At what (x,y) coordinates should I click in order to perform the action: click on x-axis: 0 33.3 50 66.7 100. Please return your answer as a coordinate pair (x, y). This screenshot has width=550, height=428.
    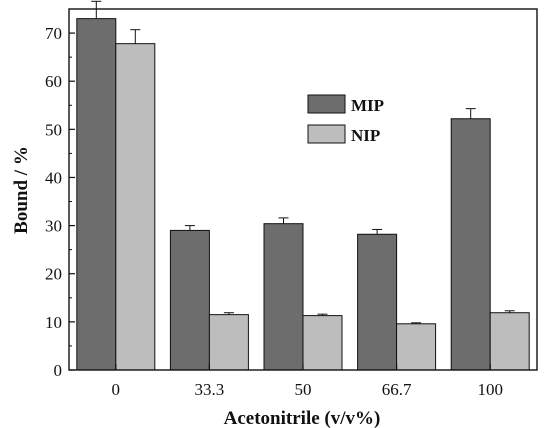
    Looking at the image, I should click on (307, 381).